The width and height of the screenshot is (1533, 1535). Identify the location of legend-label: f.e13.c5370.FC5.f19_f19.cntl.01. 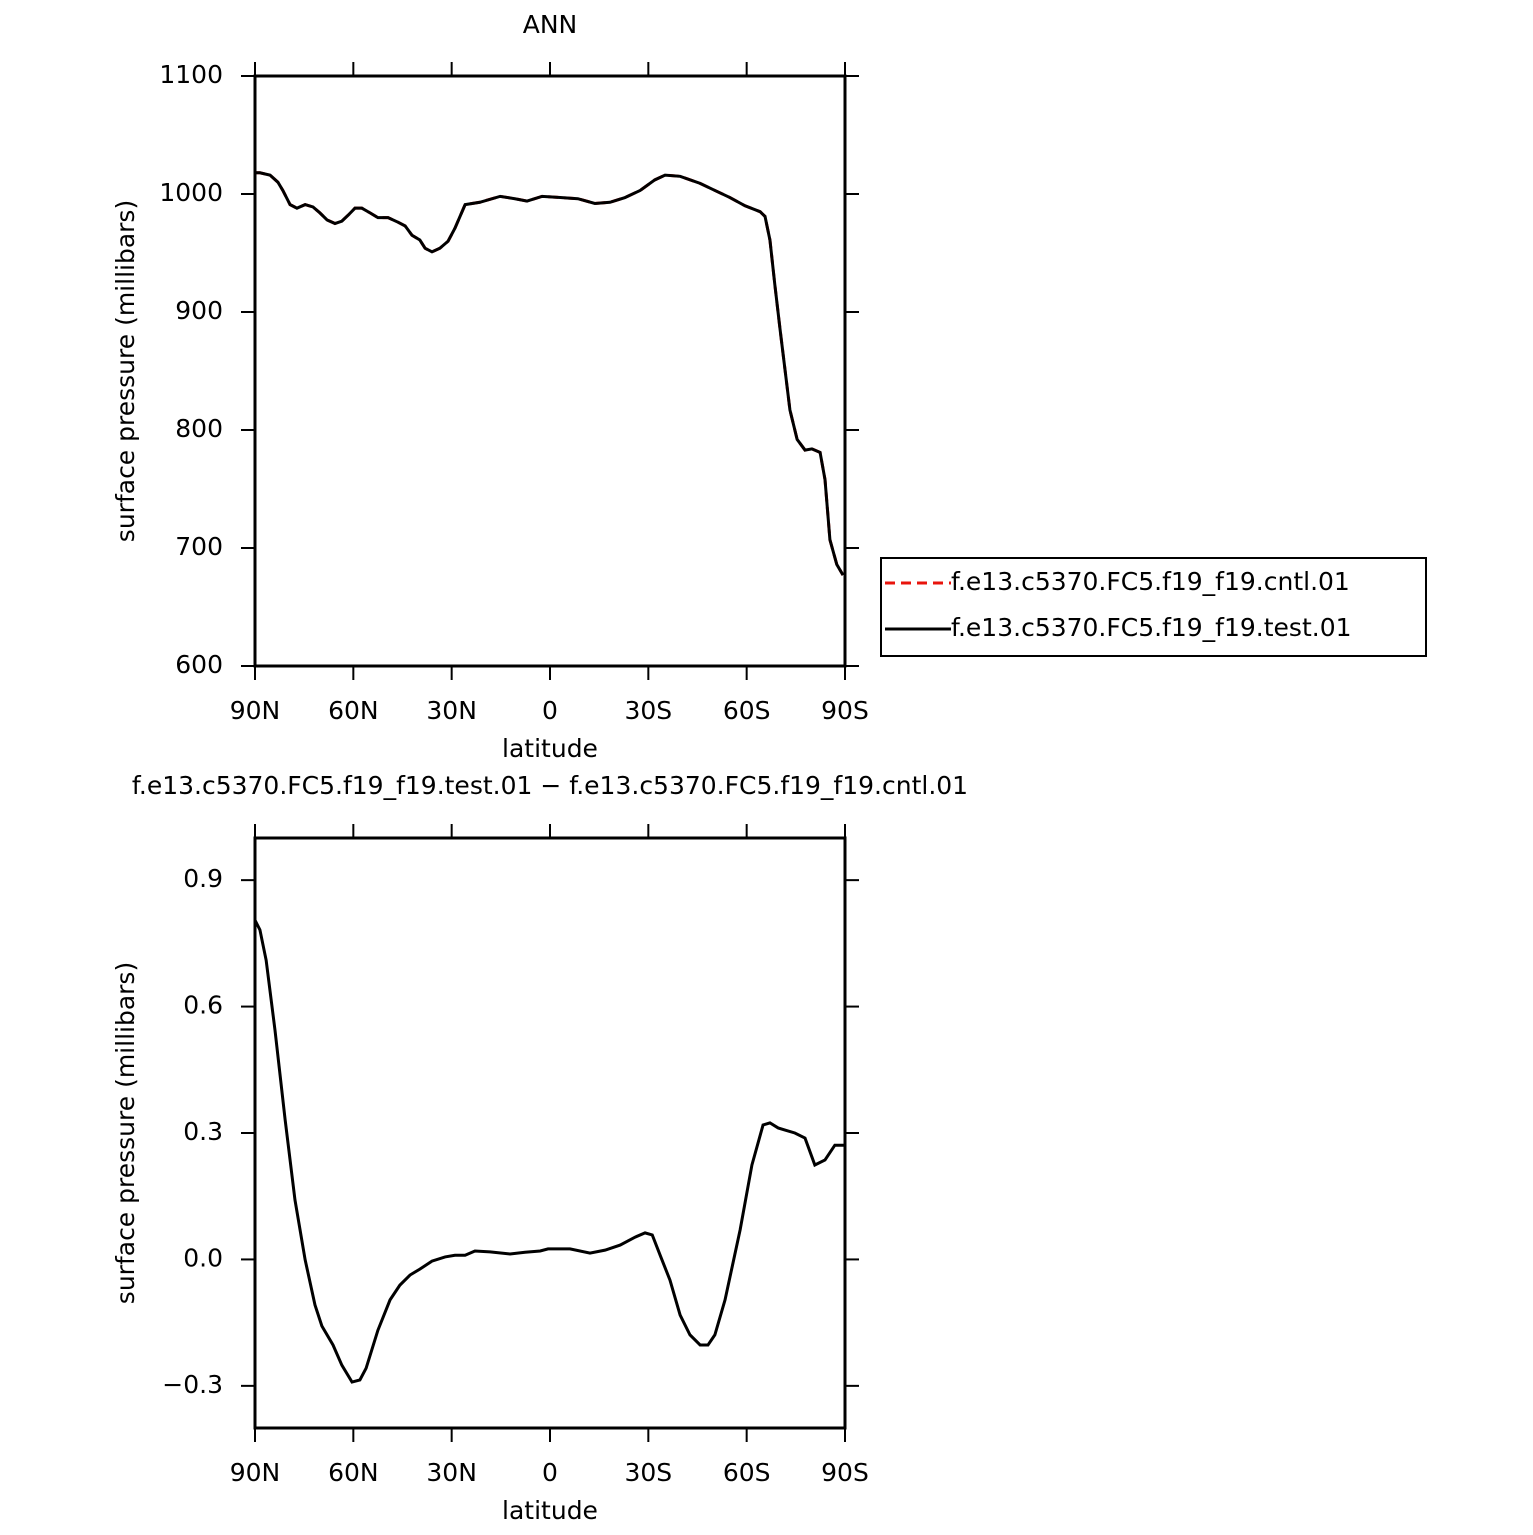
(1150, 581).